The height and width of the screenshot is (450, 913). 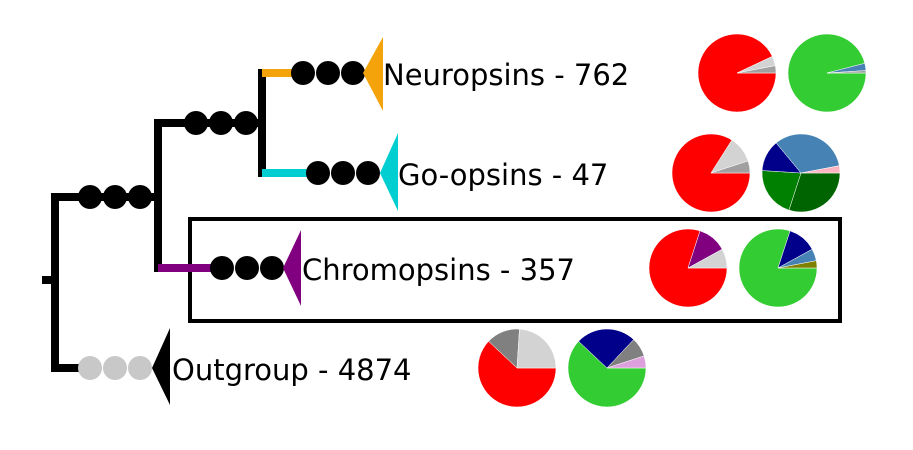 I want to click on clade-label: Chromopsins - 357, so click(x=438, y=270).